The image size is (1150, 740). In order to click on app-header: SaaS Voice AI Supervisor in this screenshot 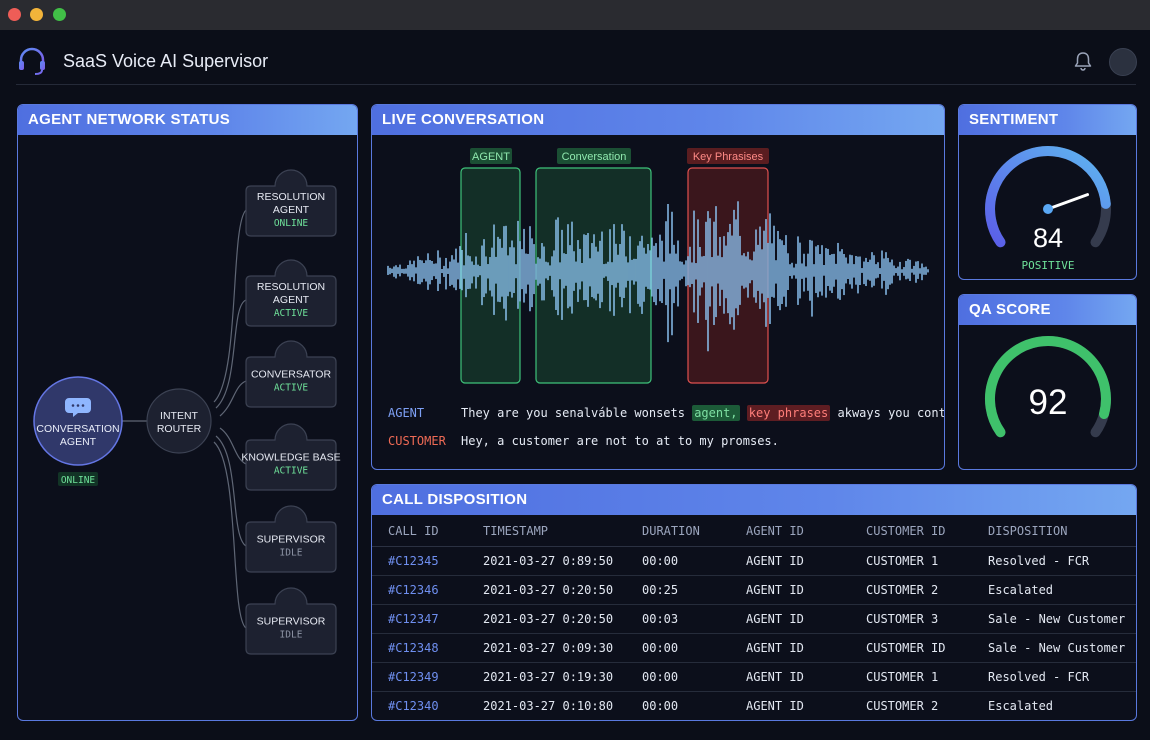, I will do `click(575, 58)`.